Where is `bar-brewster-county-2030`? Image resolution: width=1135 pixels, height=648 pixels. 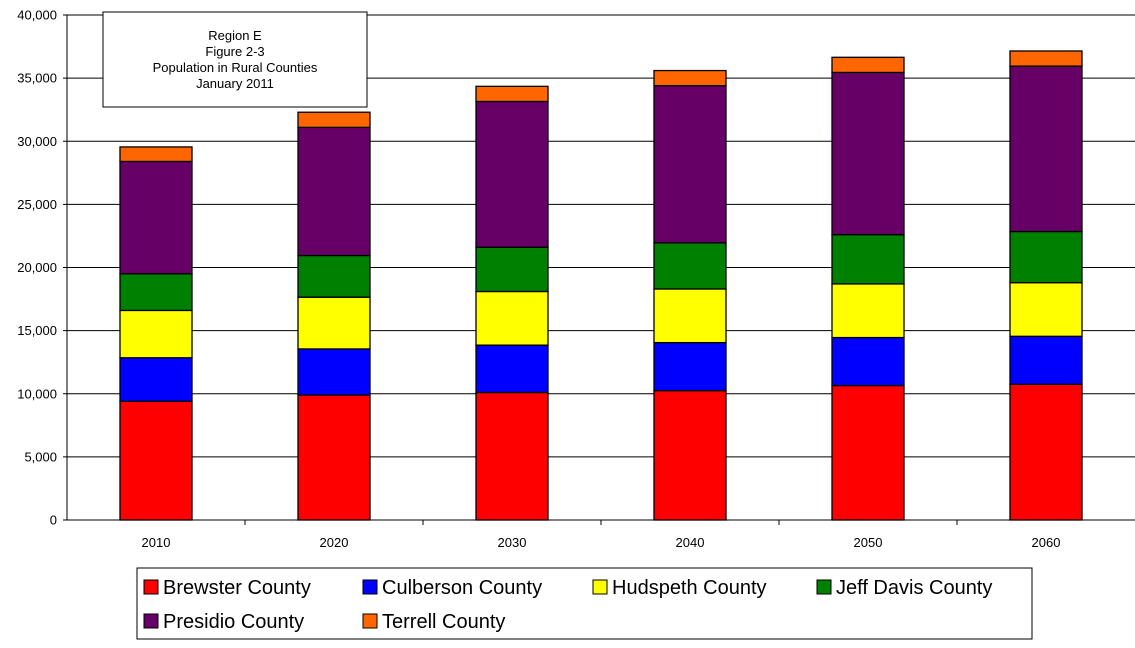 bar-brewster-county-2030 is located at coordinates (512, 456).